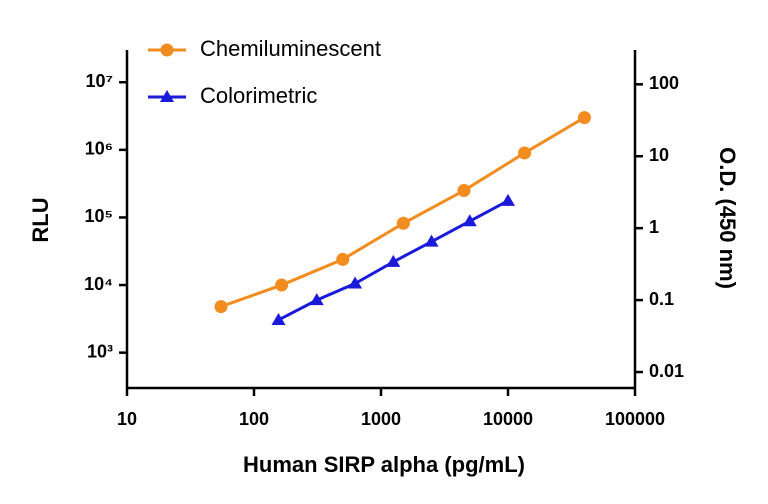  Describe the element at coordinates (381, 419) in the screenshot. I see `x-tick-label: 1000` at that location.